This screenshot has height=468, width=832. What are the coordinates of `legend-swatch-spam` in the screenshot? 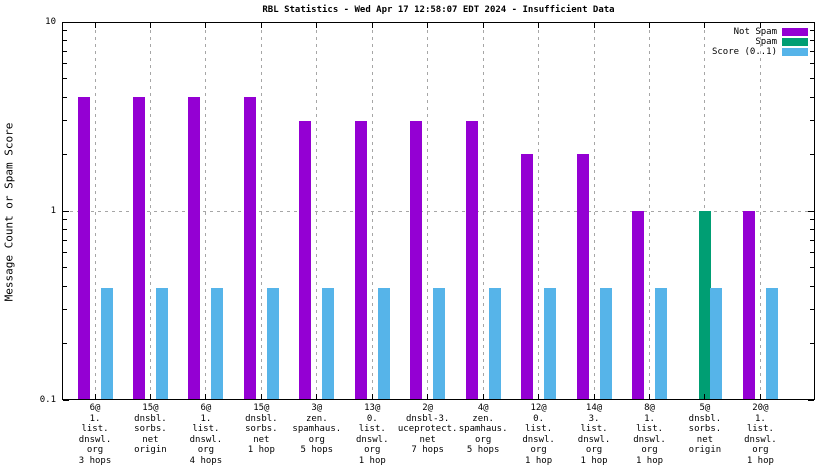 It's located at (795, 42).